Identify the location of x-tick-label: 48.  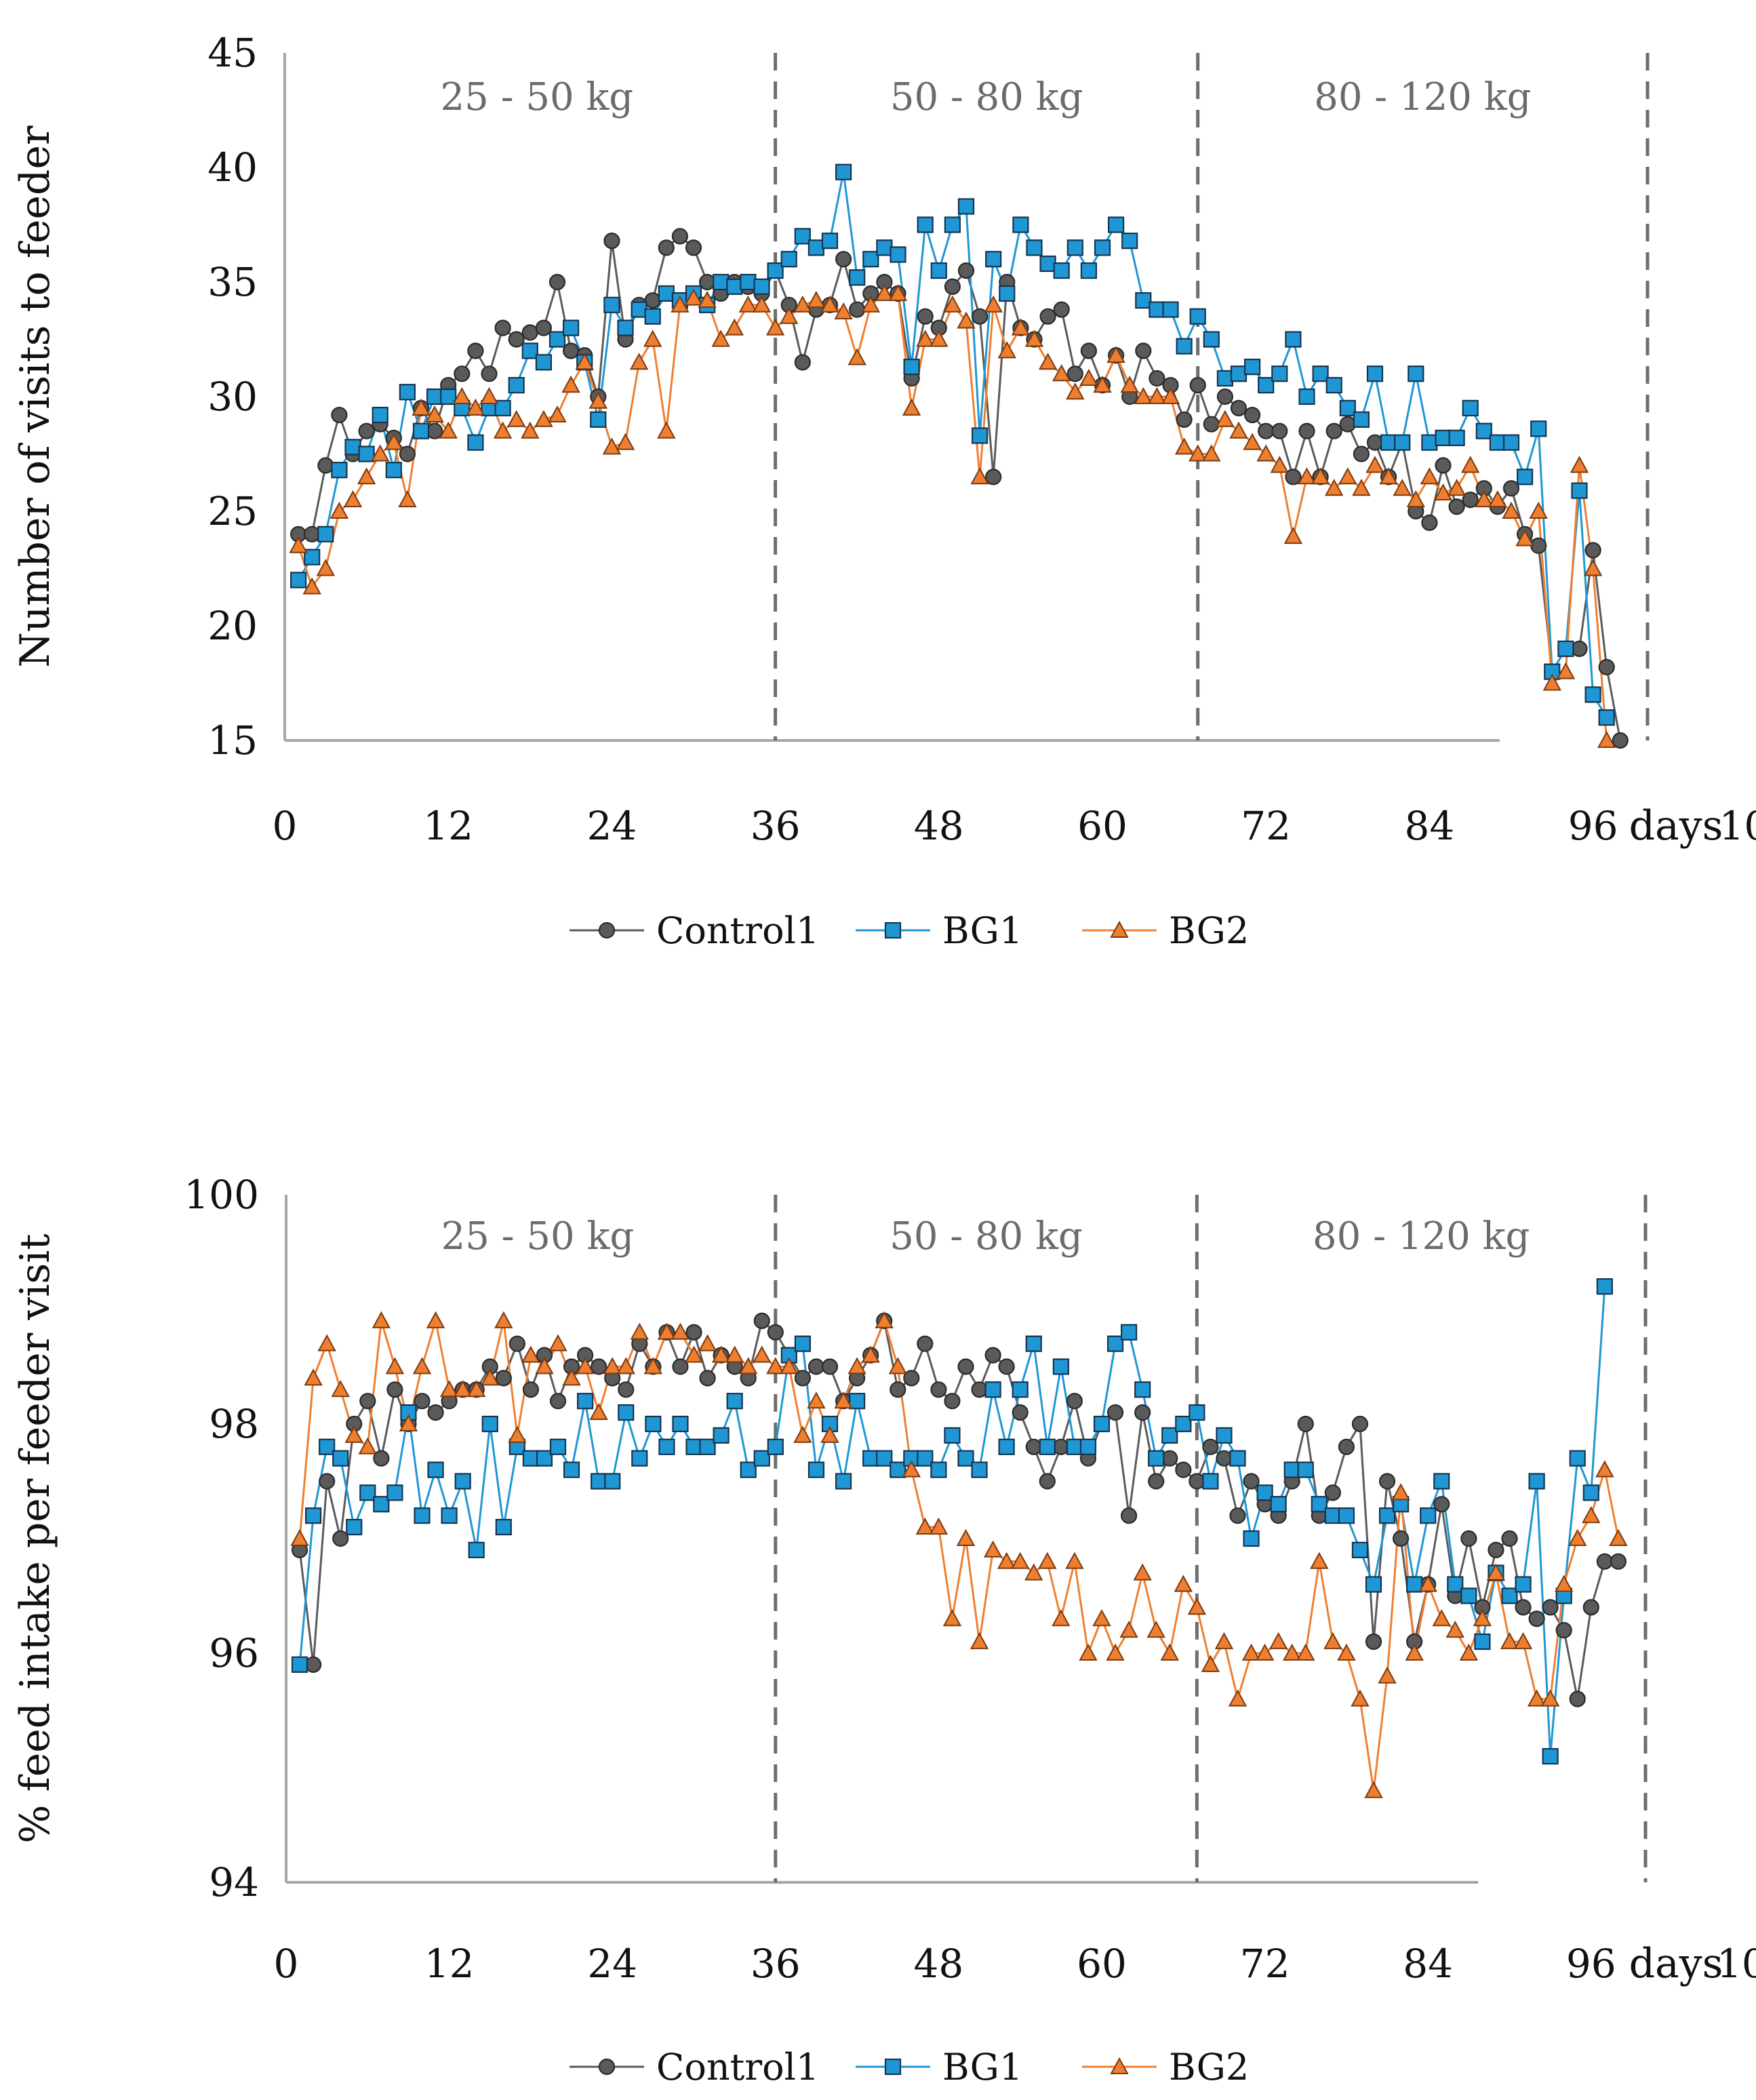
(939, 826).